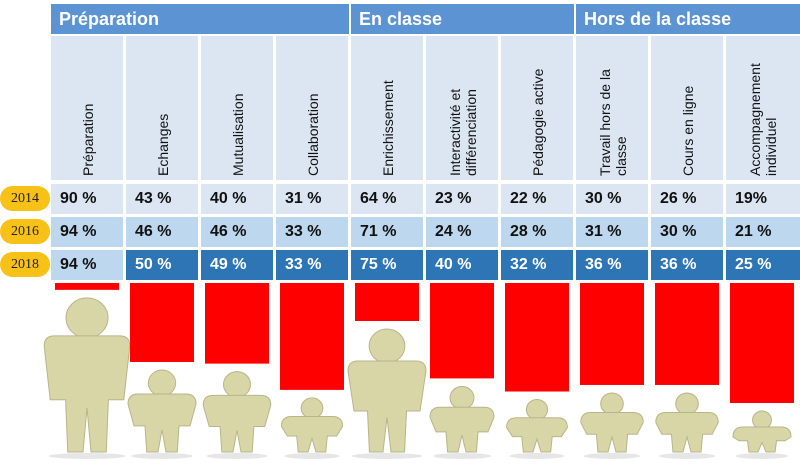 The height and width of the screenshot is (468, 800). Describe the element at coordinates (163, 108) in the screenshot. I see `column-header: Echanges` at that location.